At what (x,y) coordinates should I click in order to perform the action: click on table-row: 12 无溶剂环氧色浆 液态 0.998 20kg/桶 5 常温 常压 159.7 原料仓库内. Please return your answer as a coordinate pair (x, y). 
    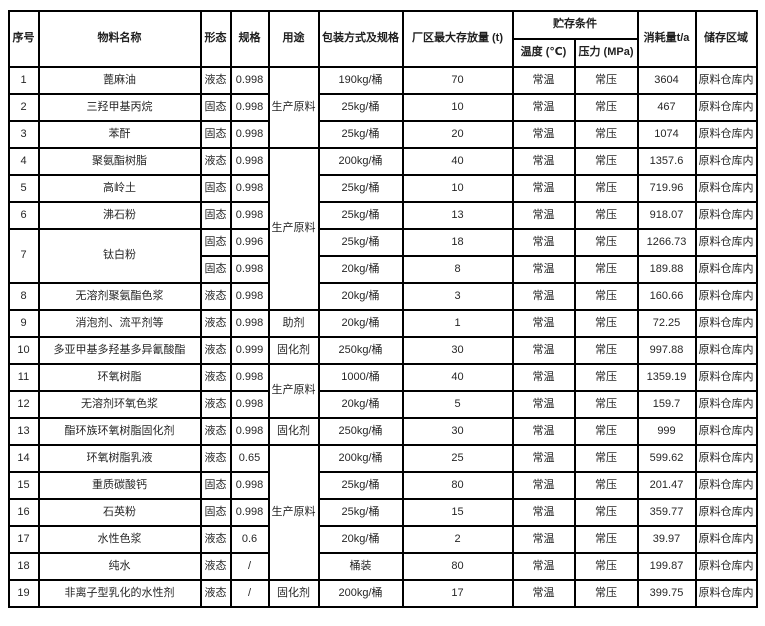
    Looking at the image, I should click on (382, 404).